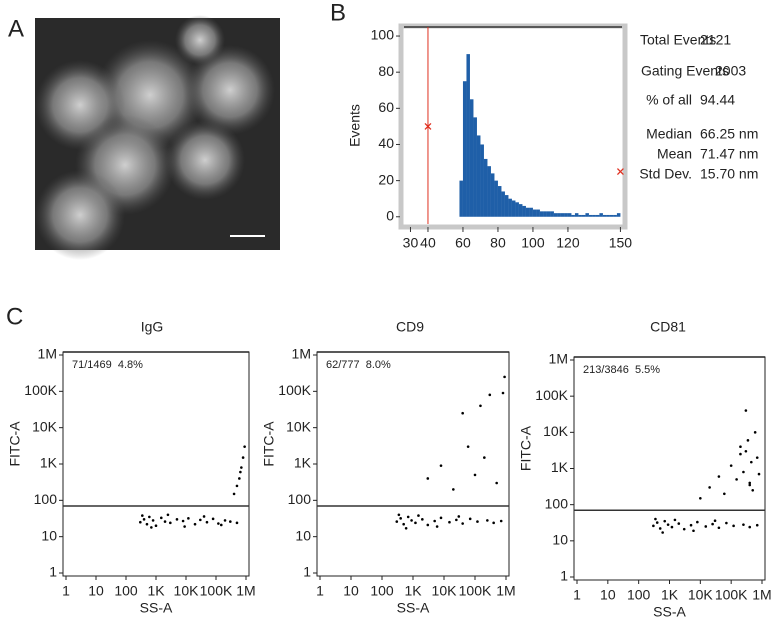  What do you see at coordinates (715, 40) in the screenshot?
I see `stat-value: 2121` at bounding box center [715, 40].